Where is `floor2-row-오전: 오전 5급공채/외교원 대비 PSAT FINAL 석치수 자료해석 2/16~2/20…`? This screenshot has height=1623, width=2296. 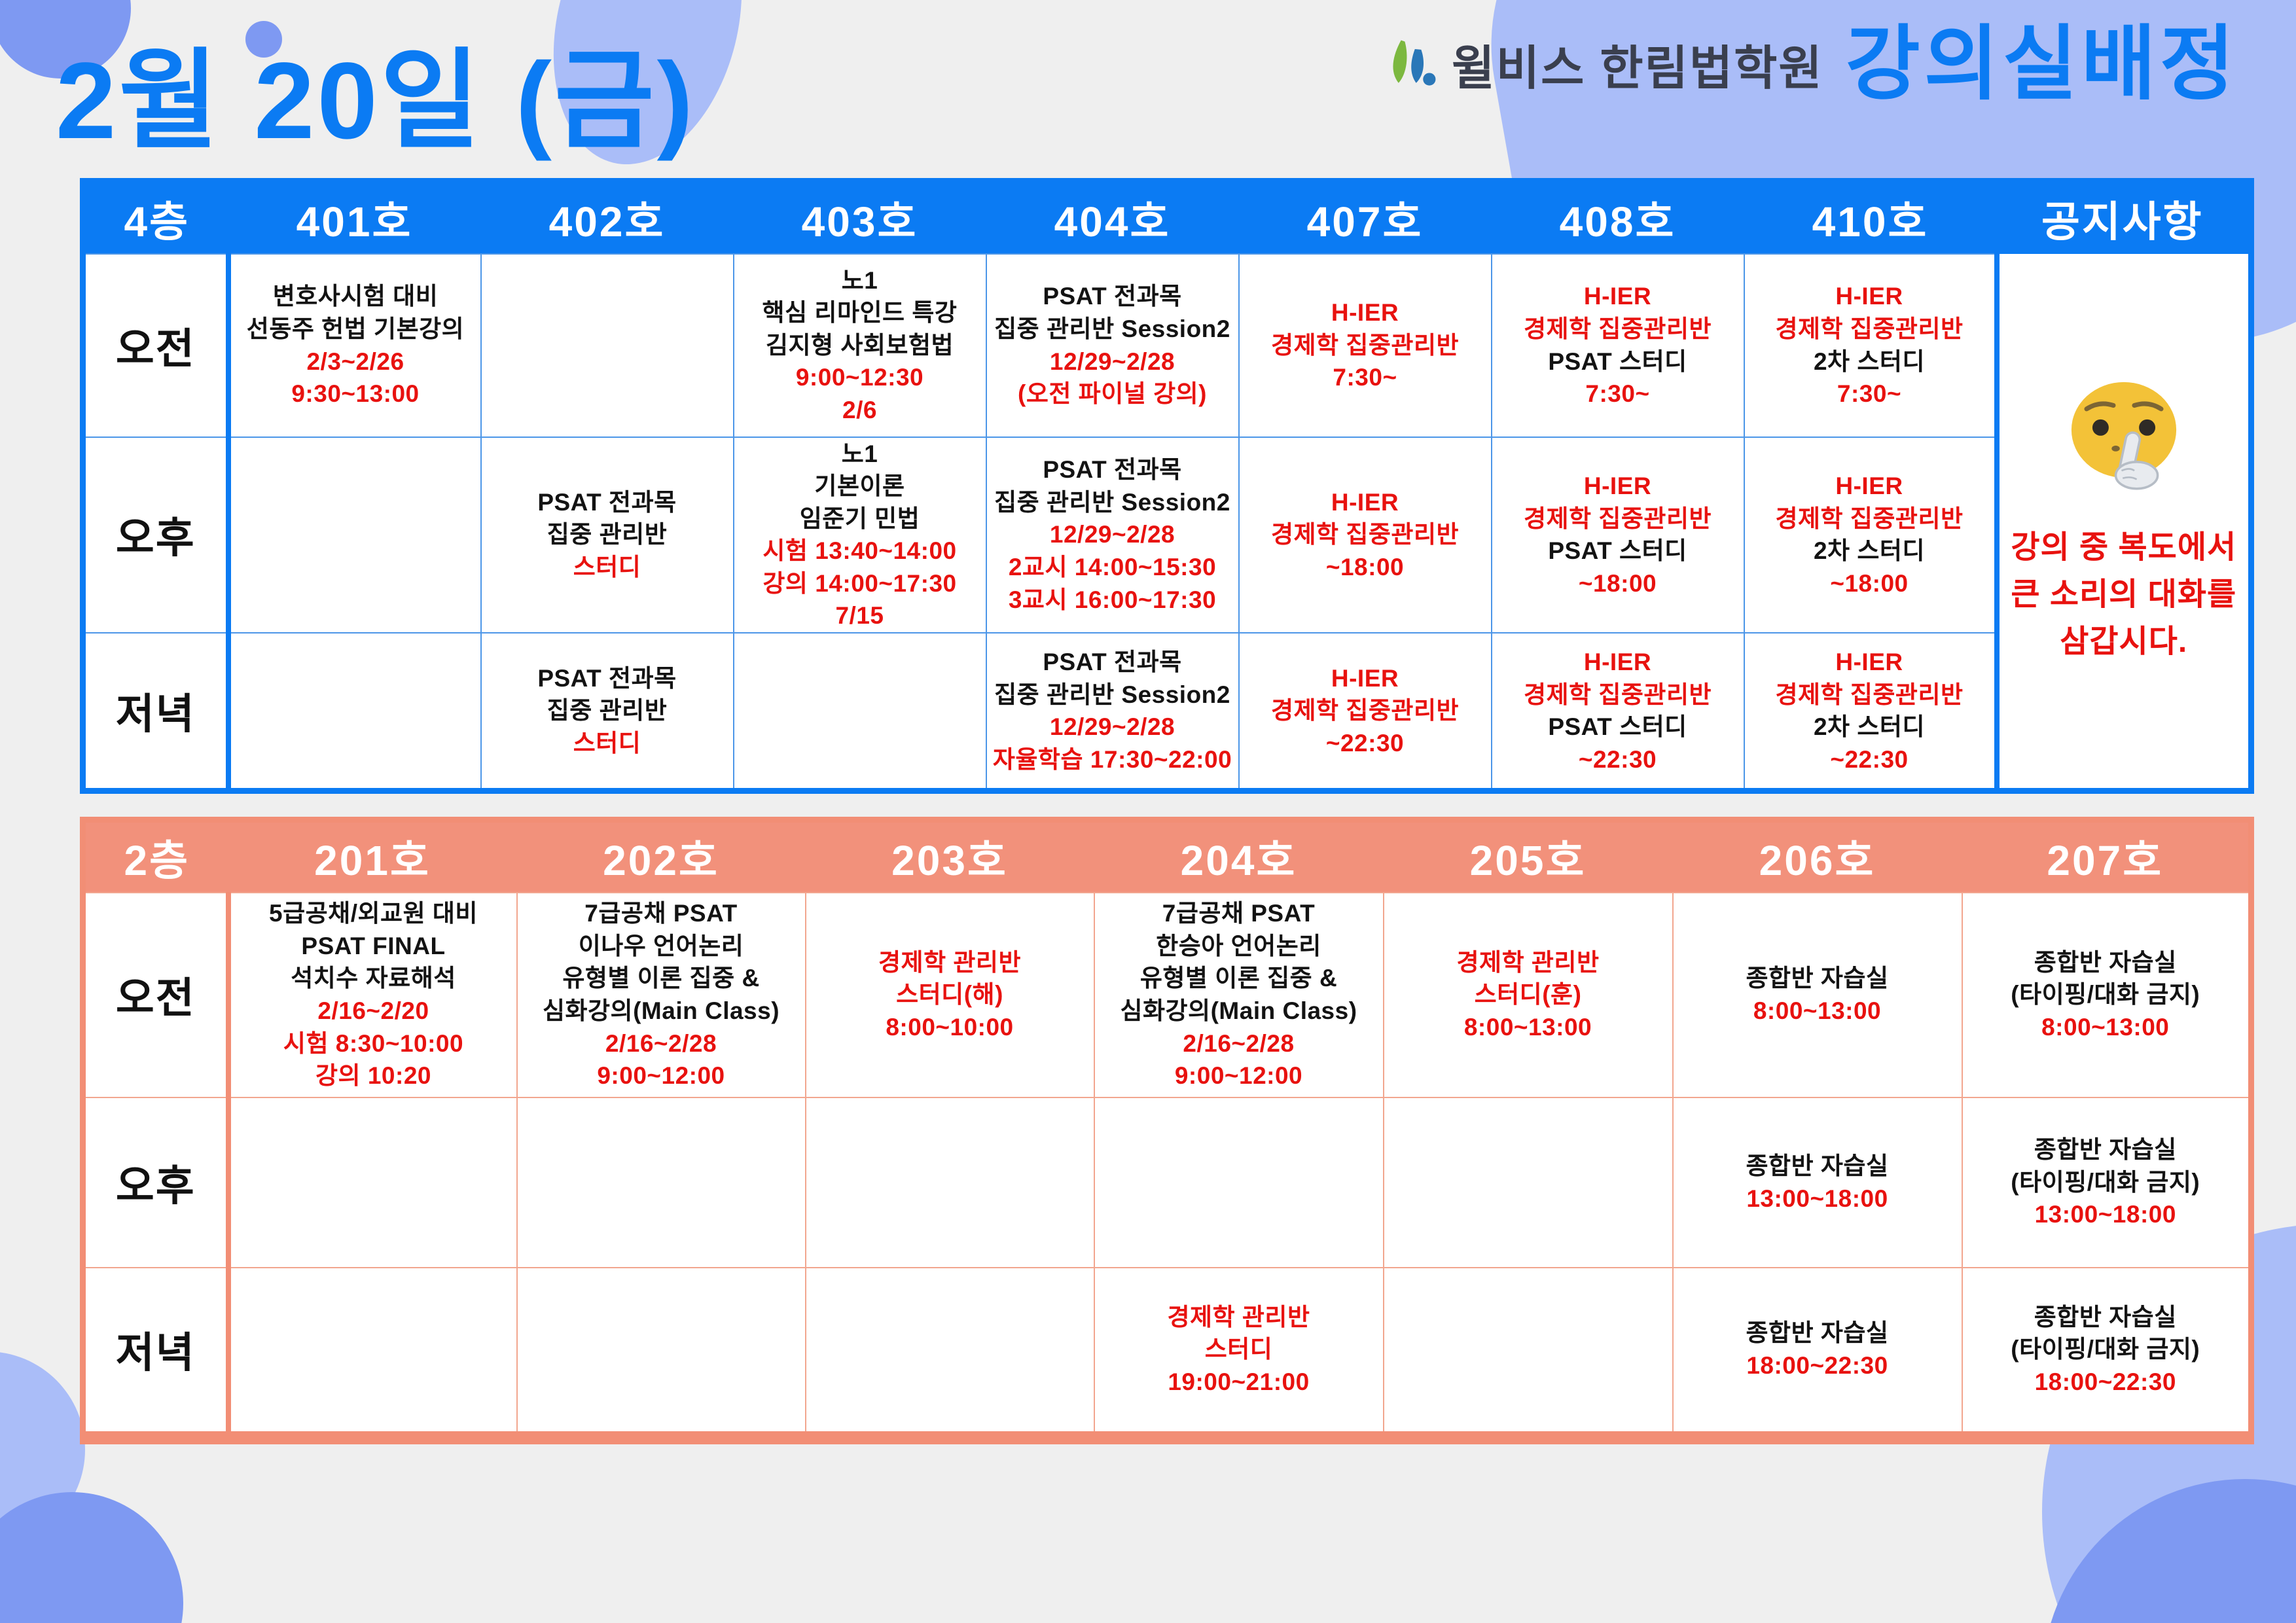 floor2-row-오전: 오전 5급공채/외교원 대비 PSAT FINAL 석치수 자료해석 2/16~2/20… is located at coordinates (1167, 994).